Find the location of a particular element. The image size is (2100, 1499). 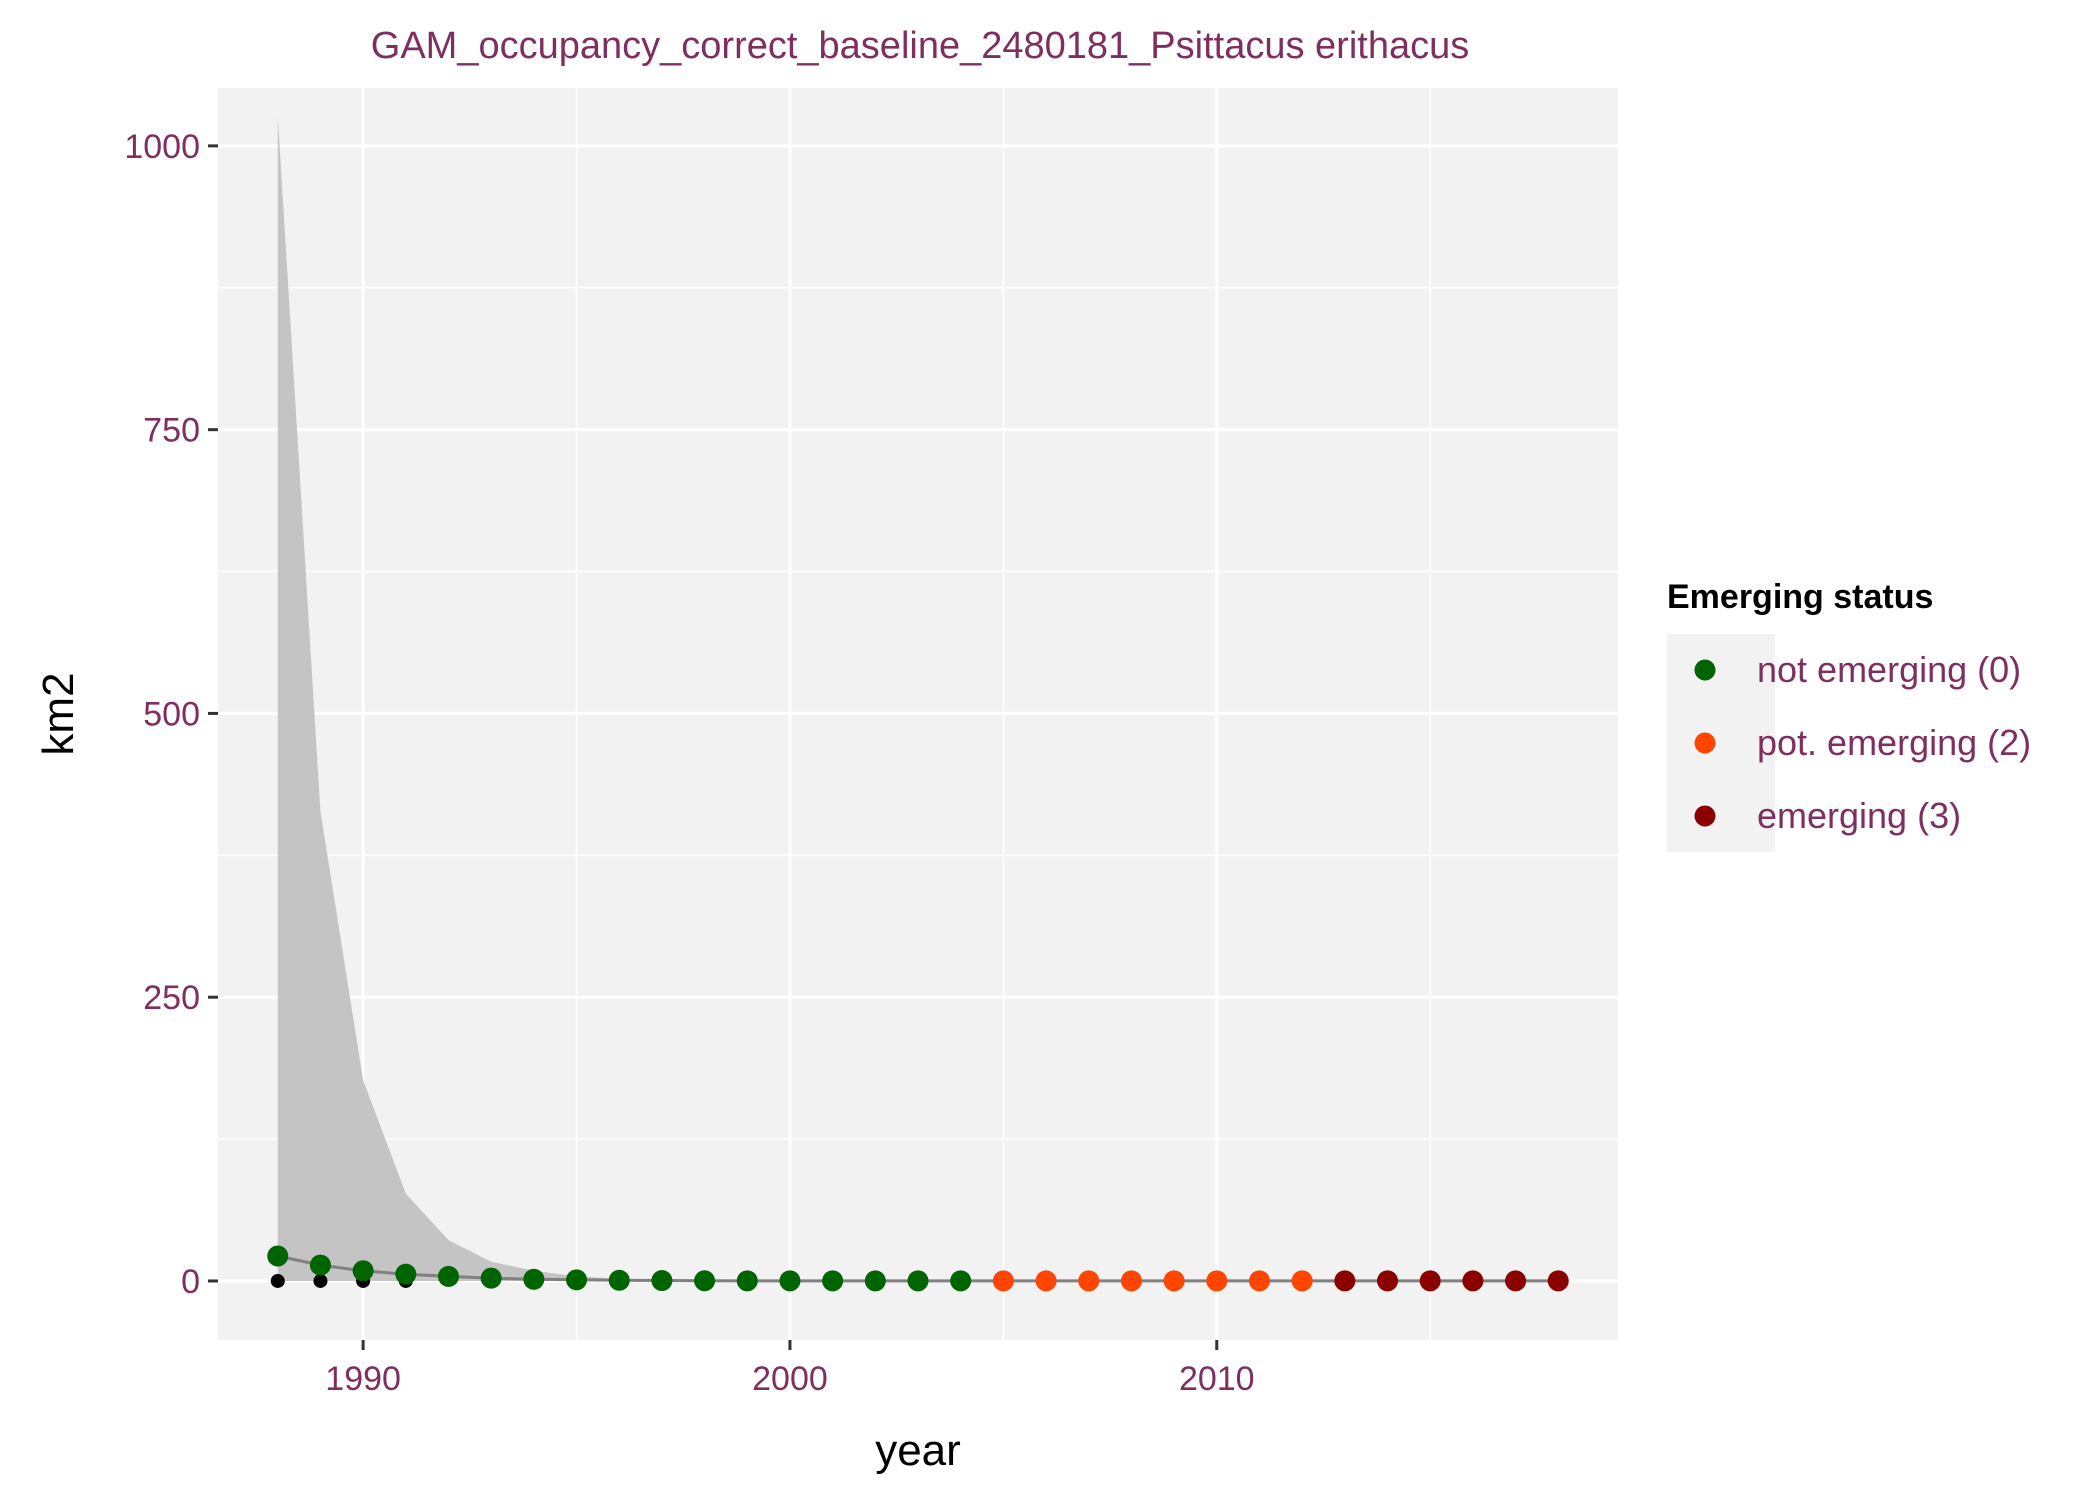

x-tick-label: 2010 is located at coordinates (1217, 1379).